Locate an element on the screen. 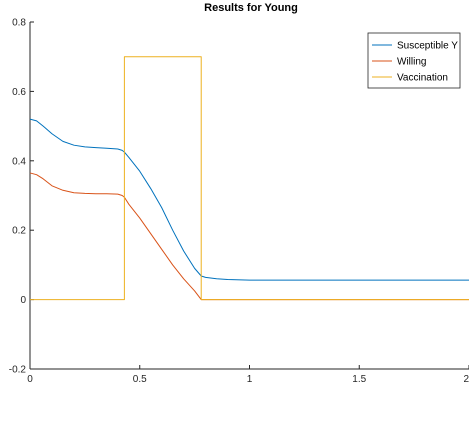 The image size is (469, 423). legend: Susceptible Y Willing Vaccination is located at coordinates (414, 60).